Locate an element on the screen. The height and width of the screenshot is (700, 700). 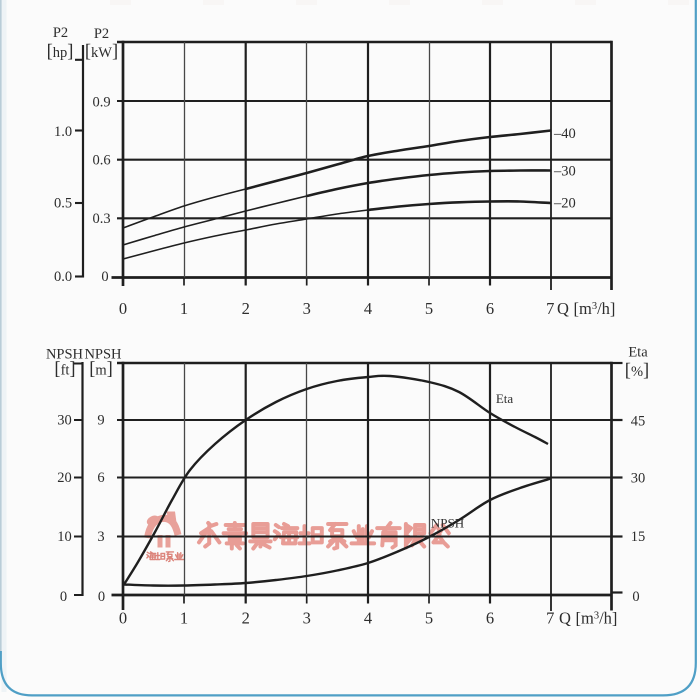
svg-text: 9 is located at coordinates (100, 421).